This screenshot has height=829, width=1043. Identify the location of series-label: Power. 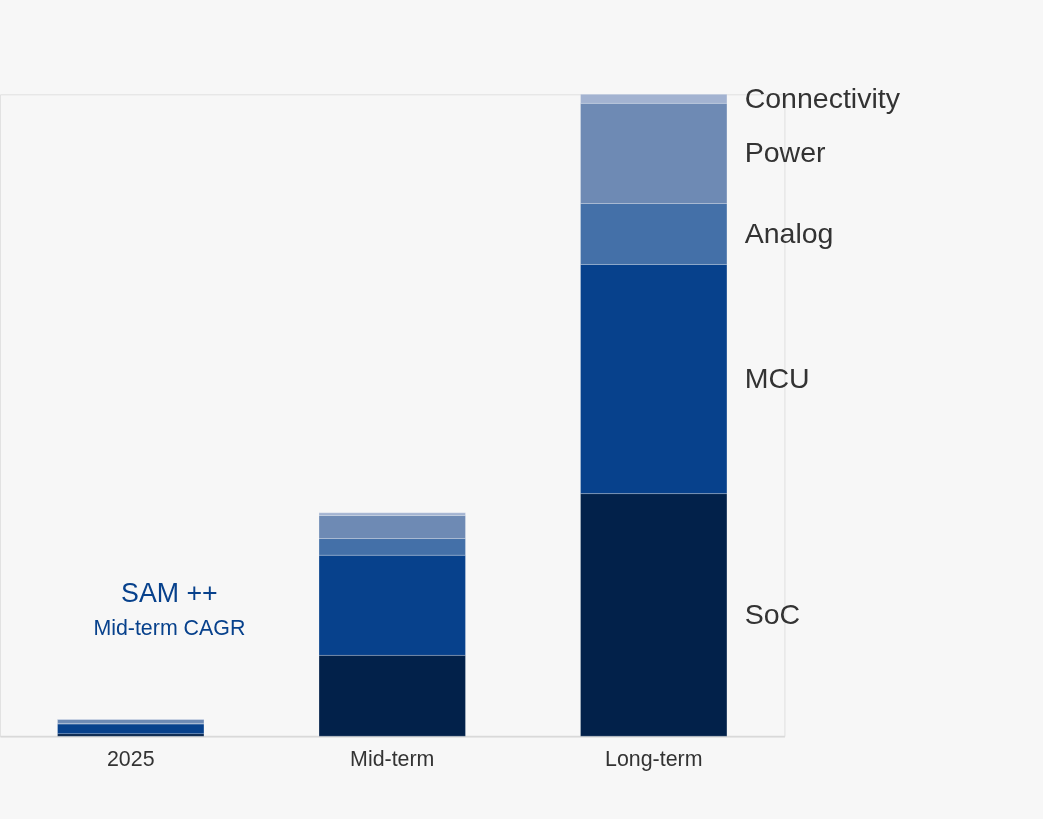
(785, 152).